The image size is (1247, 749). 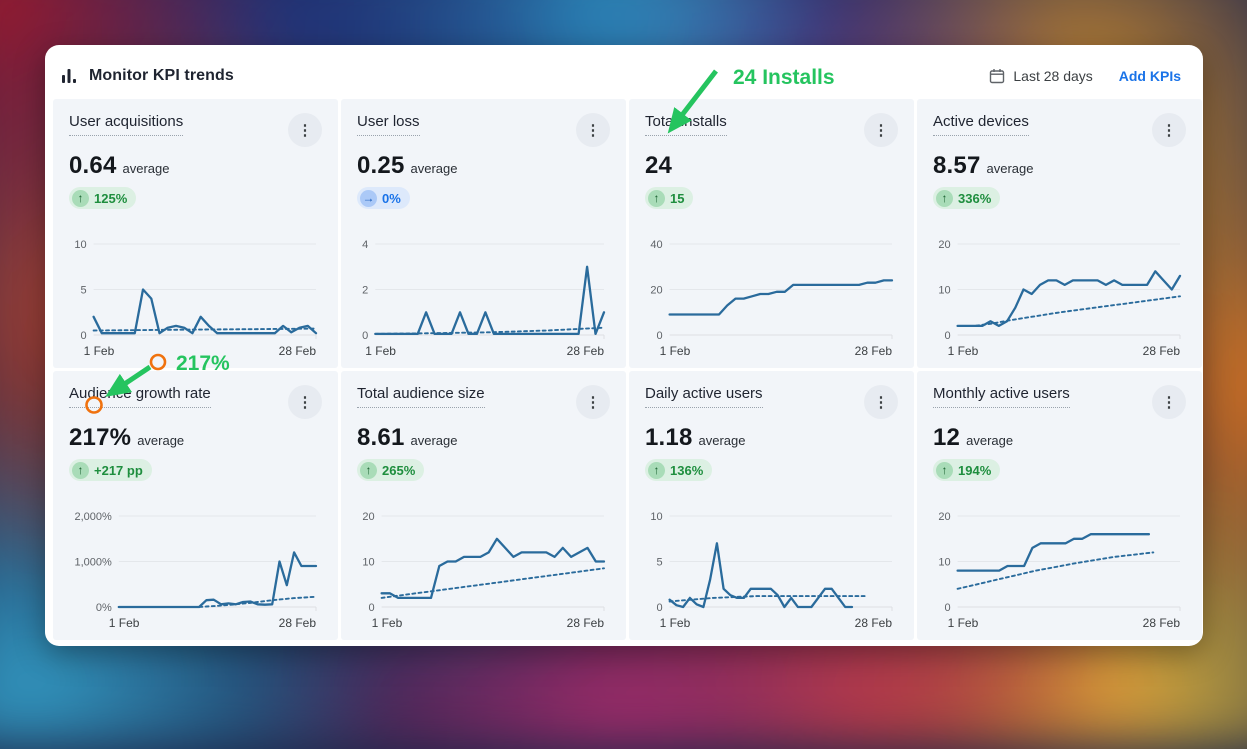 I want to click on panel-header-right: Last 28 days Add KPIs, so click(x=1085, y=76).